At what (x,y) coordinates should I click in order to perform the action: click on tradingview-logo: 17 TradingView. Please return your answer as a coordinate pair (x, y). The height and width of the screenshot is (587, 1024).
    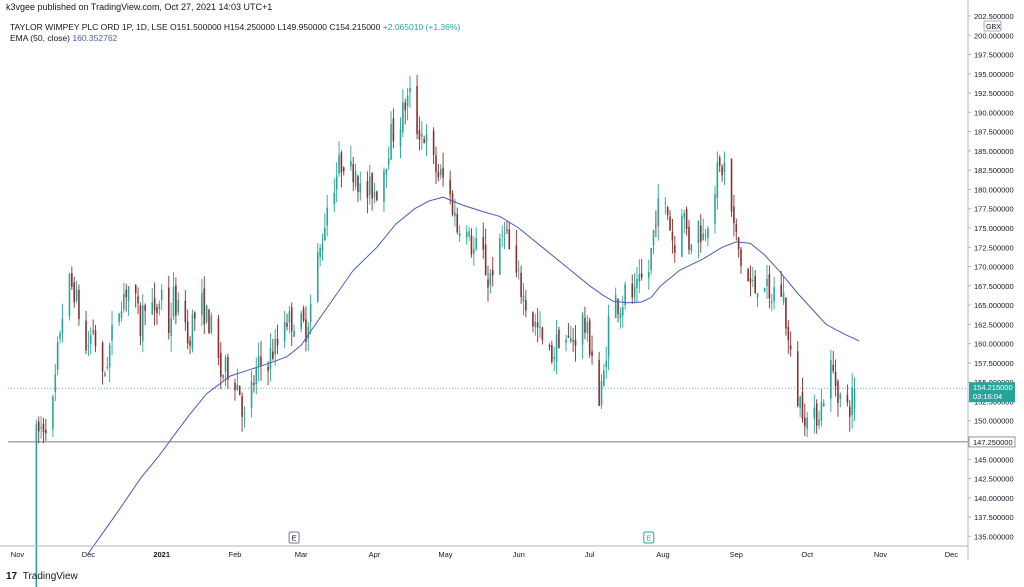
    Looking at the image, I should click on (42, 576).